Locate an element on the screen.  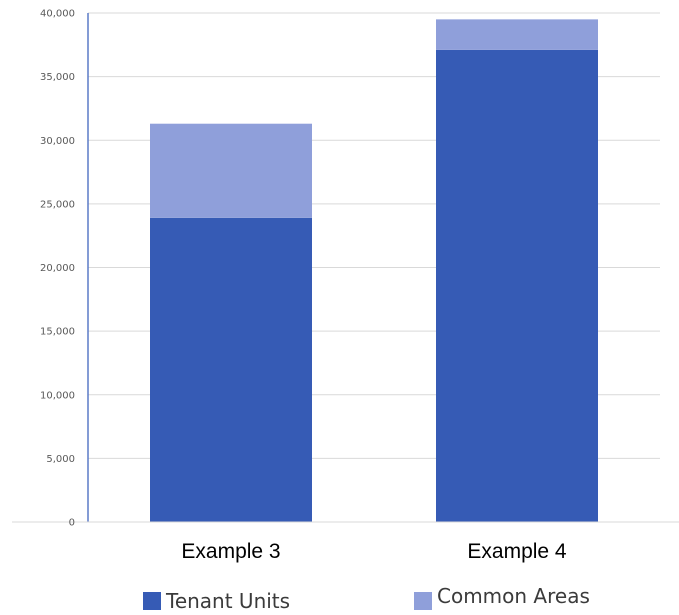
y-tick-label: 25,000 is located at coordinates (57, 204).